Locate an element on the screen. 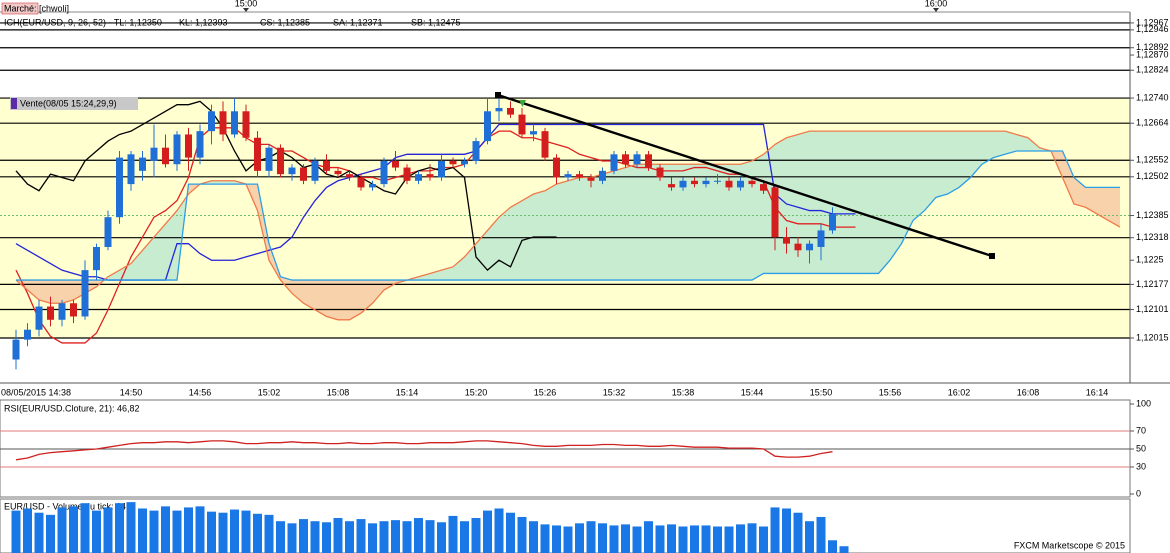 This screenshot has width=1170, height=553. market-label: Marché: [chwoli] is located at coordinates (36, 8).